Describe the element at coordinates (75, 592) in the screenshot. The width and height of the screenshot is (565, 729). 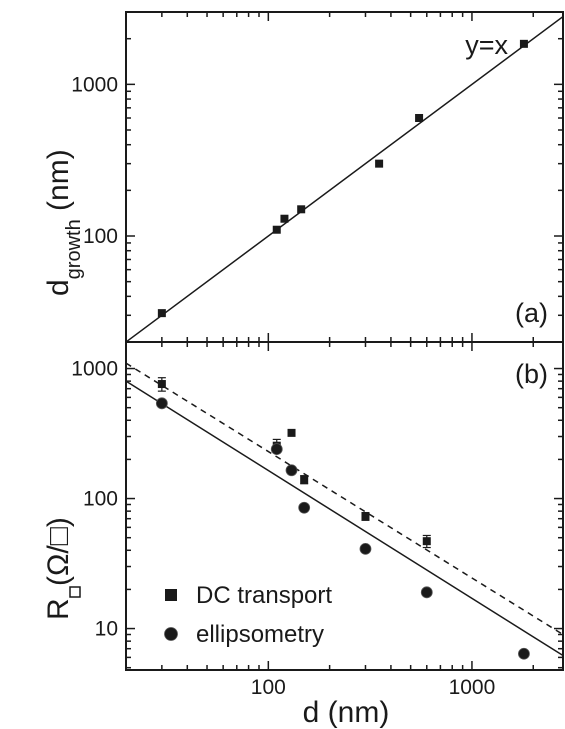
I see `panel-b-ylabel-square-subscript` at that location.